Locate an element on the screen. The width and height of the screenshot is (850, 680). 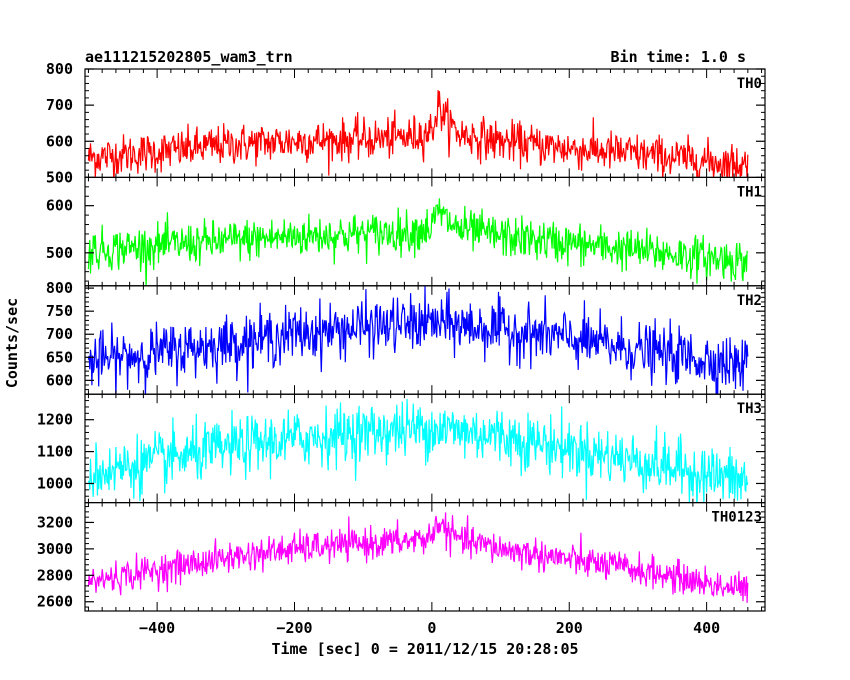
x-tick-label: −200 is located at coordinates (294, 628).